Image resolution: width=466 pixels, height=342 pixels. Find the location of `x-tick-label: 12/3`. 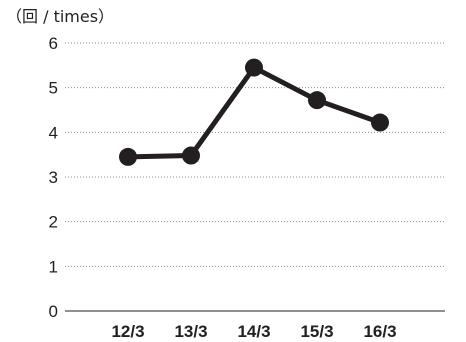

x-tick-label: 12/3 is located at coordinates (127, 331).